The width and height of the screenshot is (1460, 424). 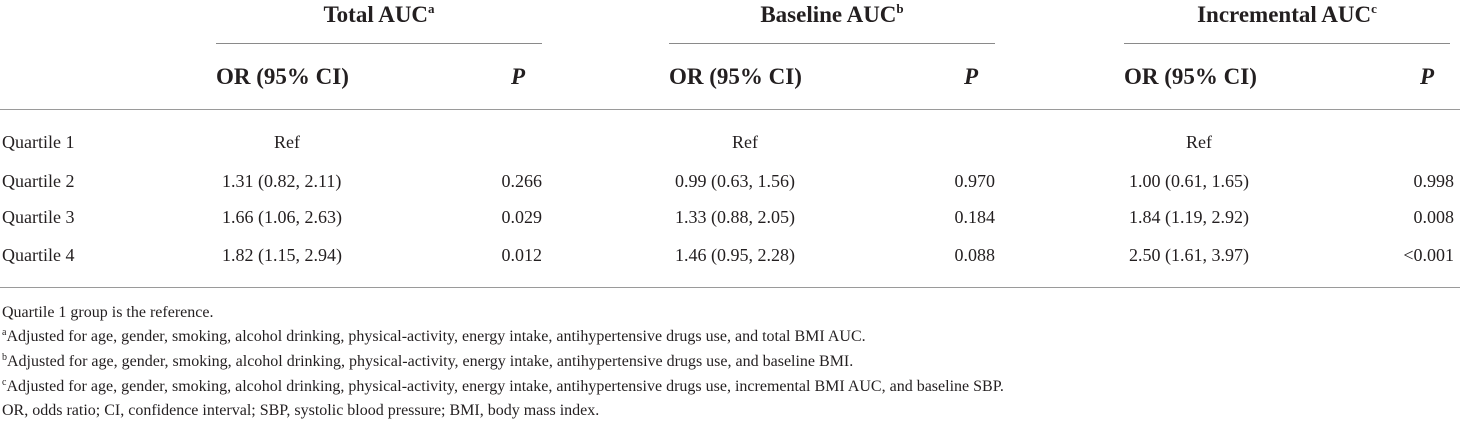 I want to click on or-value: 1.82 (1.15, 2.94), so click(x=282, y=255).